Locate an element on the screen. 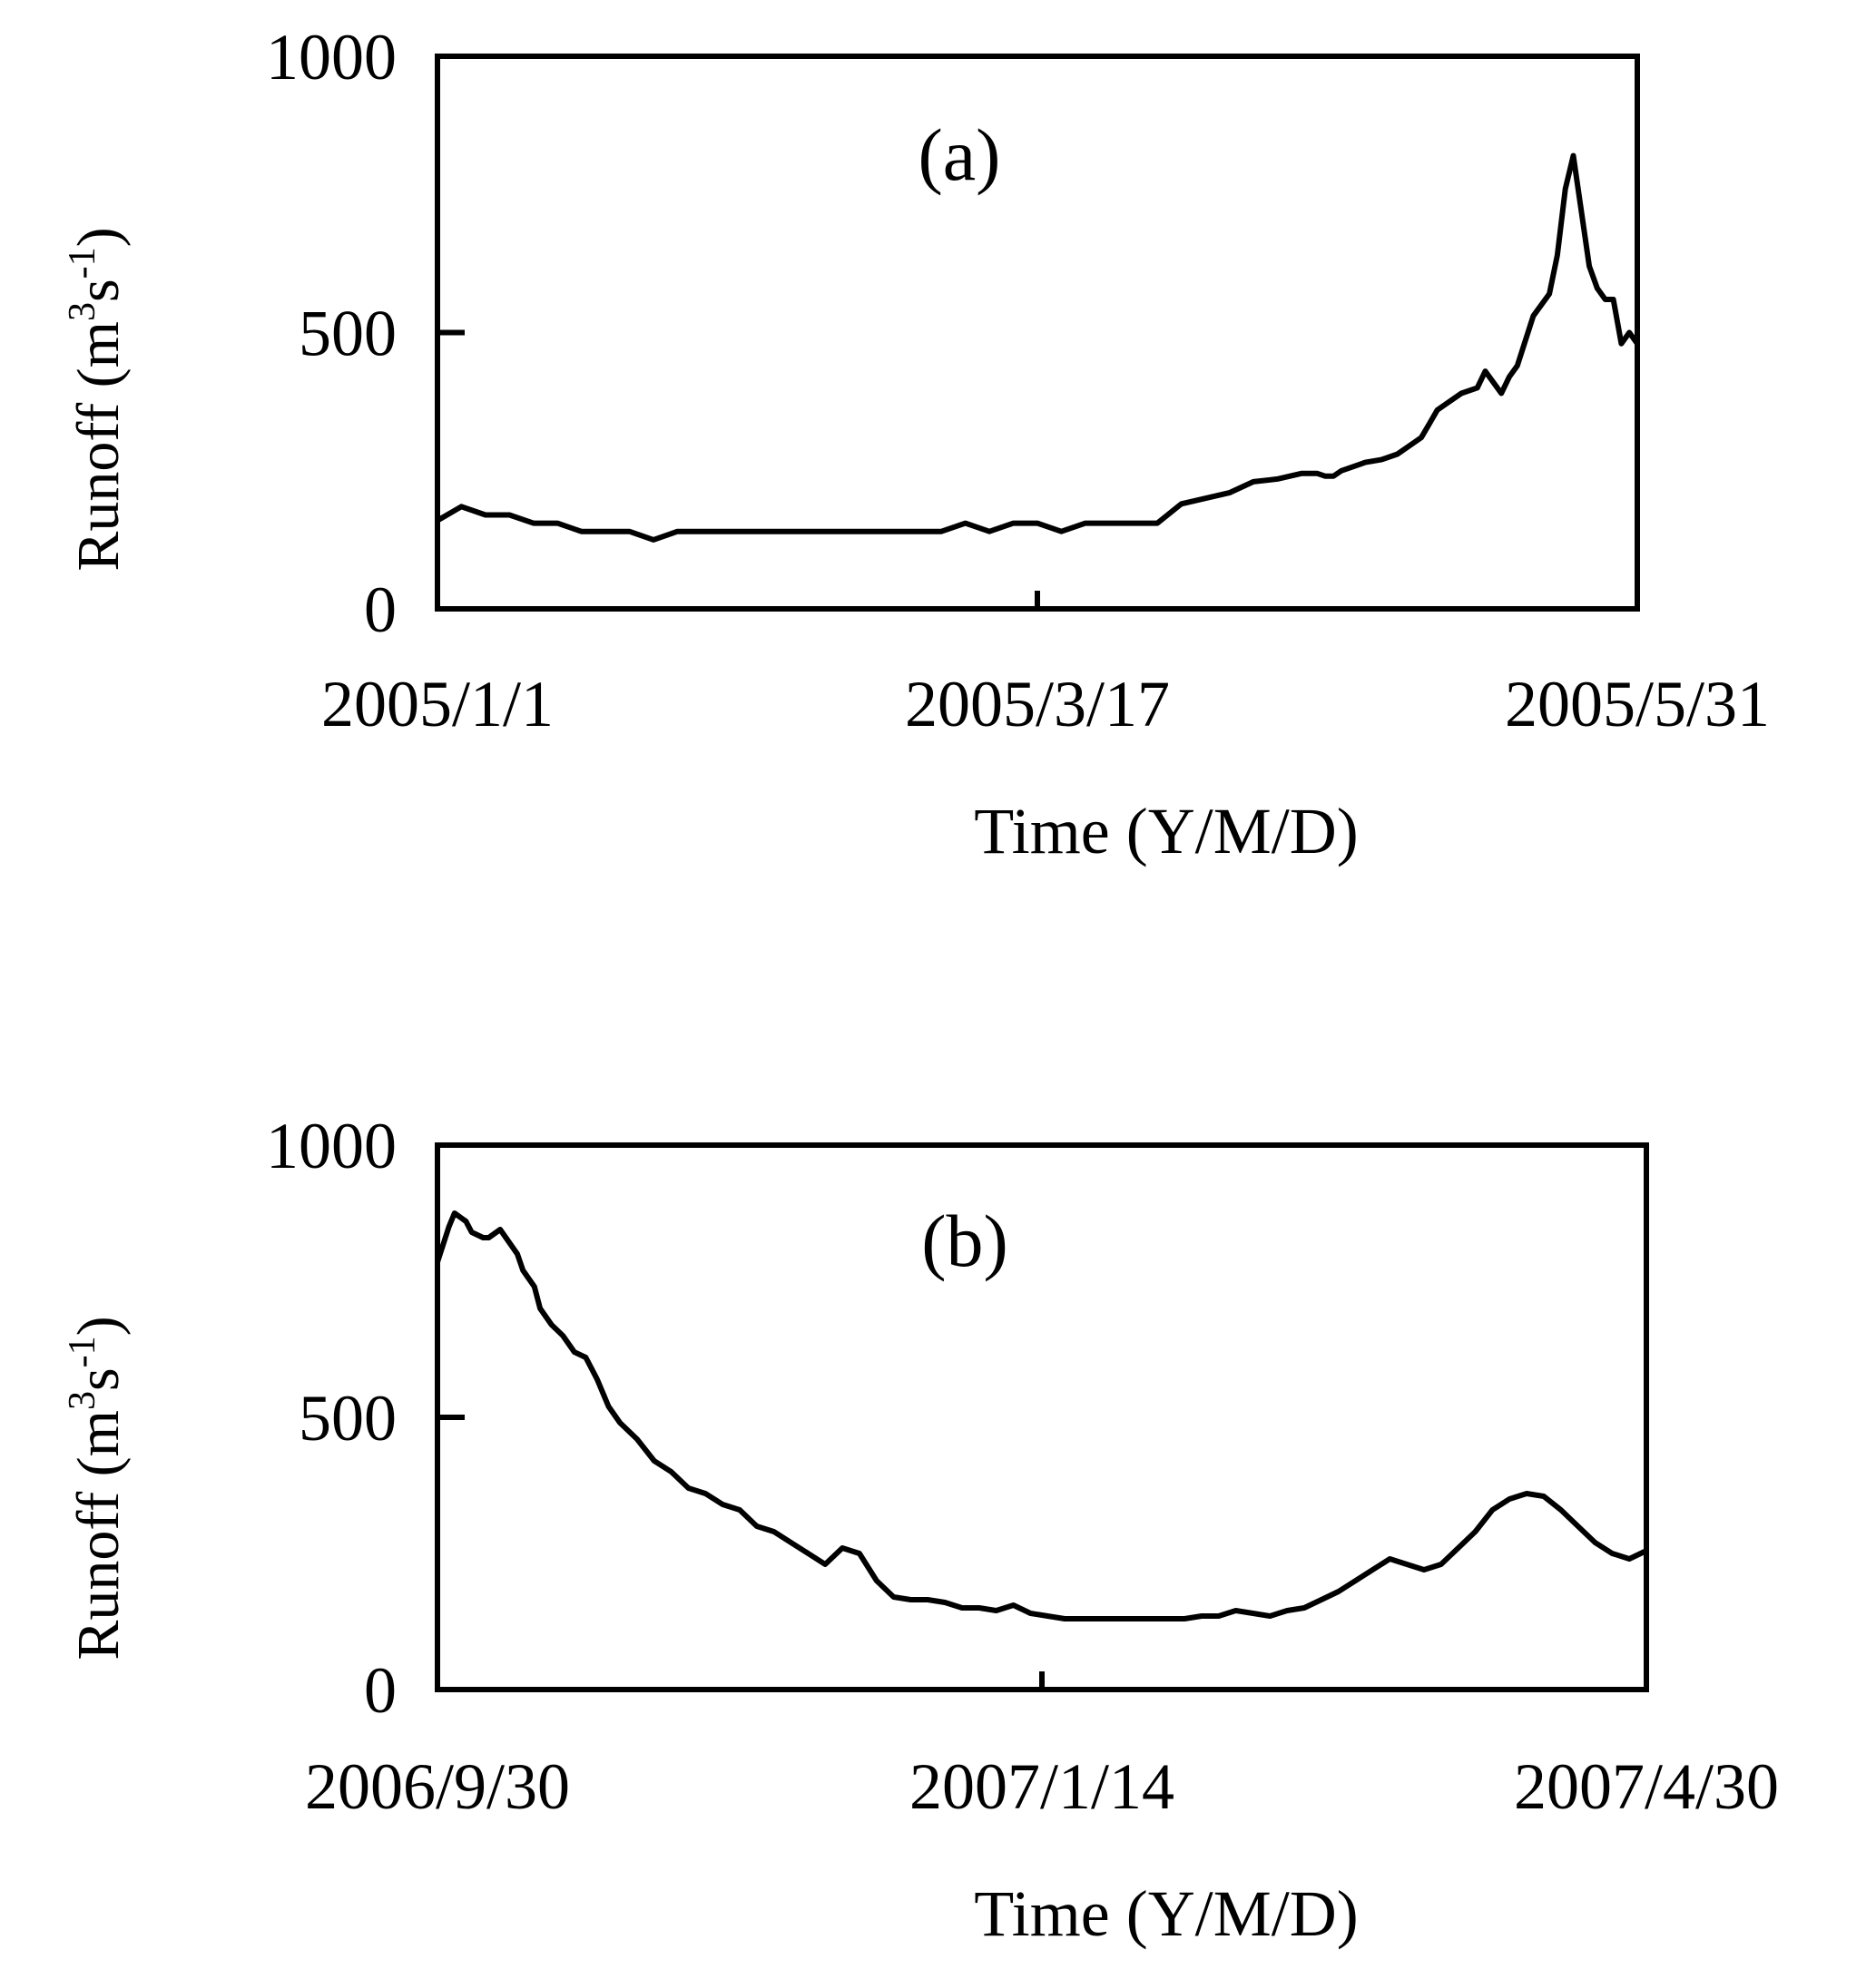  x-ticks-a: 2005/1/1 2005/3/17 2005/5/31 is located at coordinates (1045, 665).